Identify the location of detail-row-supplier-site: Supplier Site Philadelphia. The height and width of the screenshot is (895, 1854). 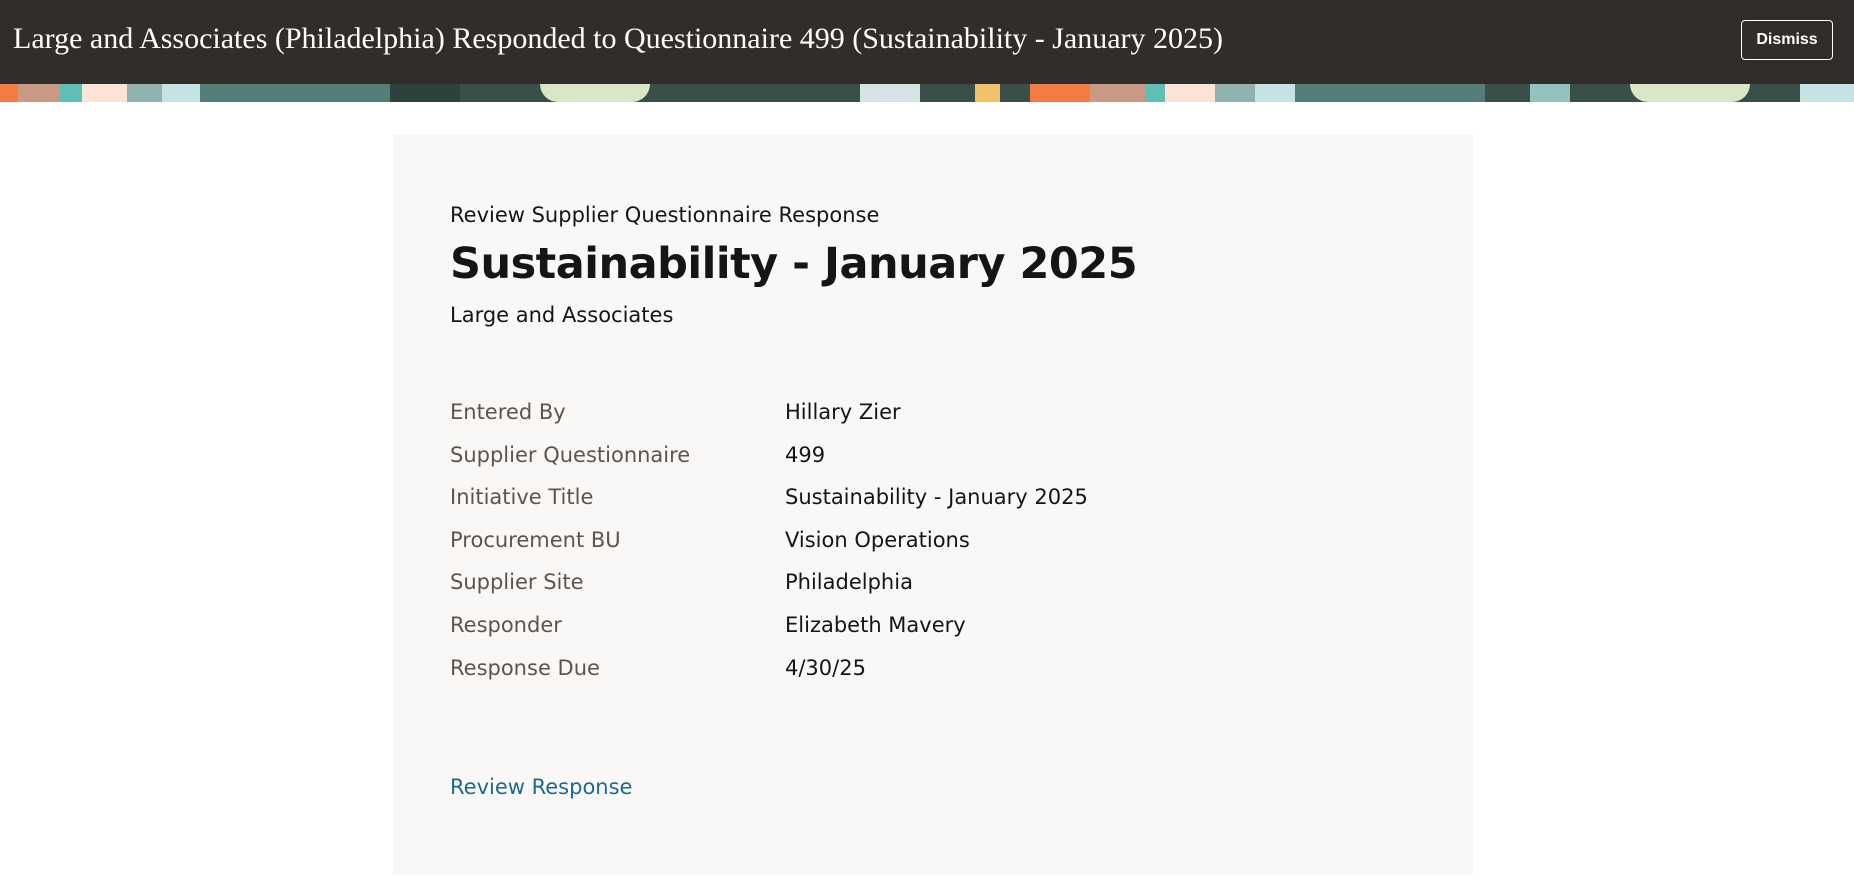
(769, 591).